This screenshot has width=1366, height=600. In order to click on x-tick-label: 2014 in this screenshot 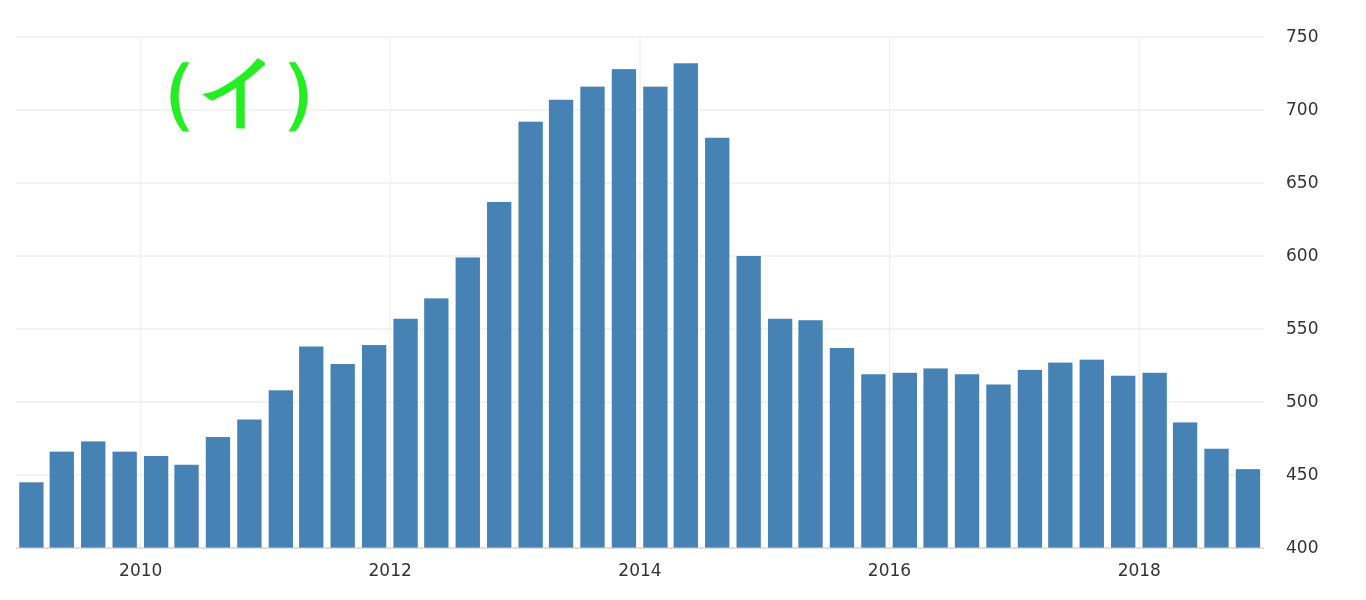, I will do `click(640, 570)`.